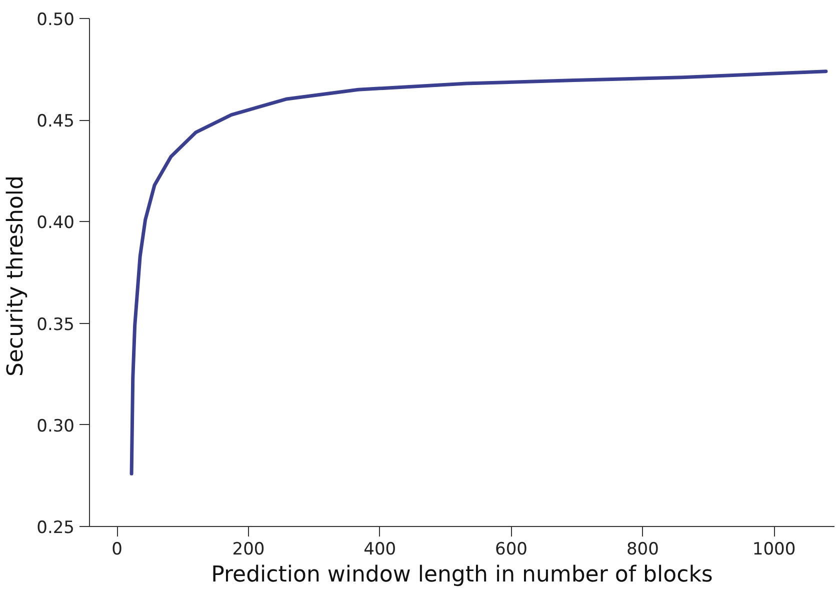 The image size is (838, 590). What do you see at coordinates (462, 575) in the screenshot?
I see `x-axis-title: Prediction window length in number of blocks` at bounding box center [462, 575].